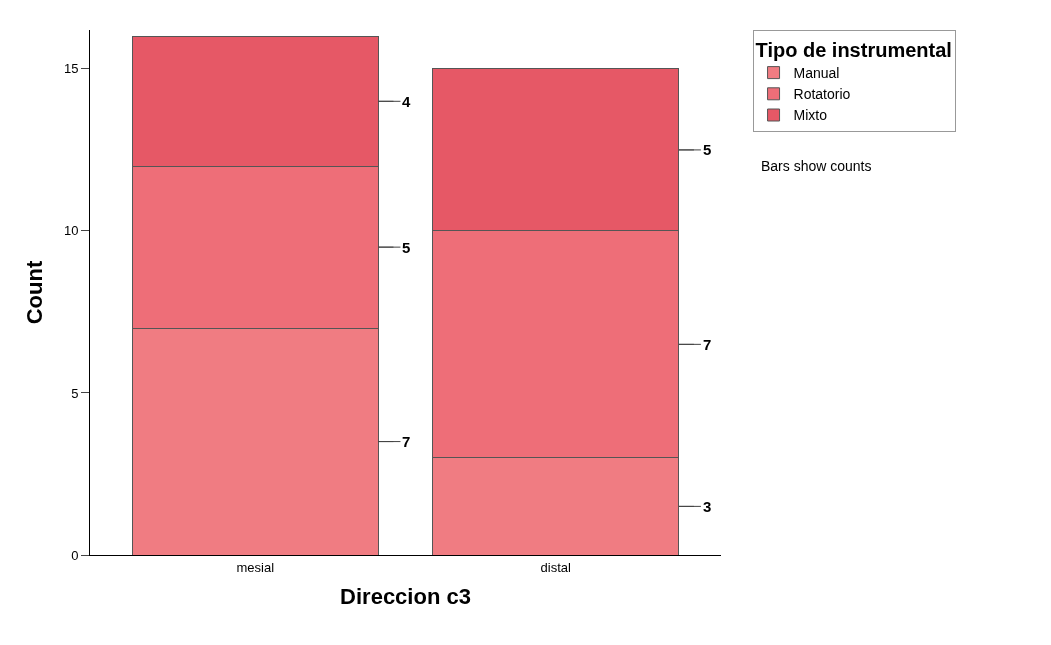 The width and height of the screenshot is (1051, 645). What do you see at coordinates (75, 555) in the screenshot?
I see `y-tick-label: 0` at bounding box center [75, 555].